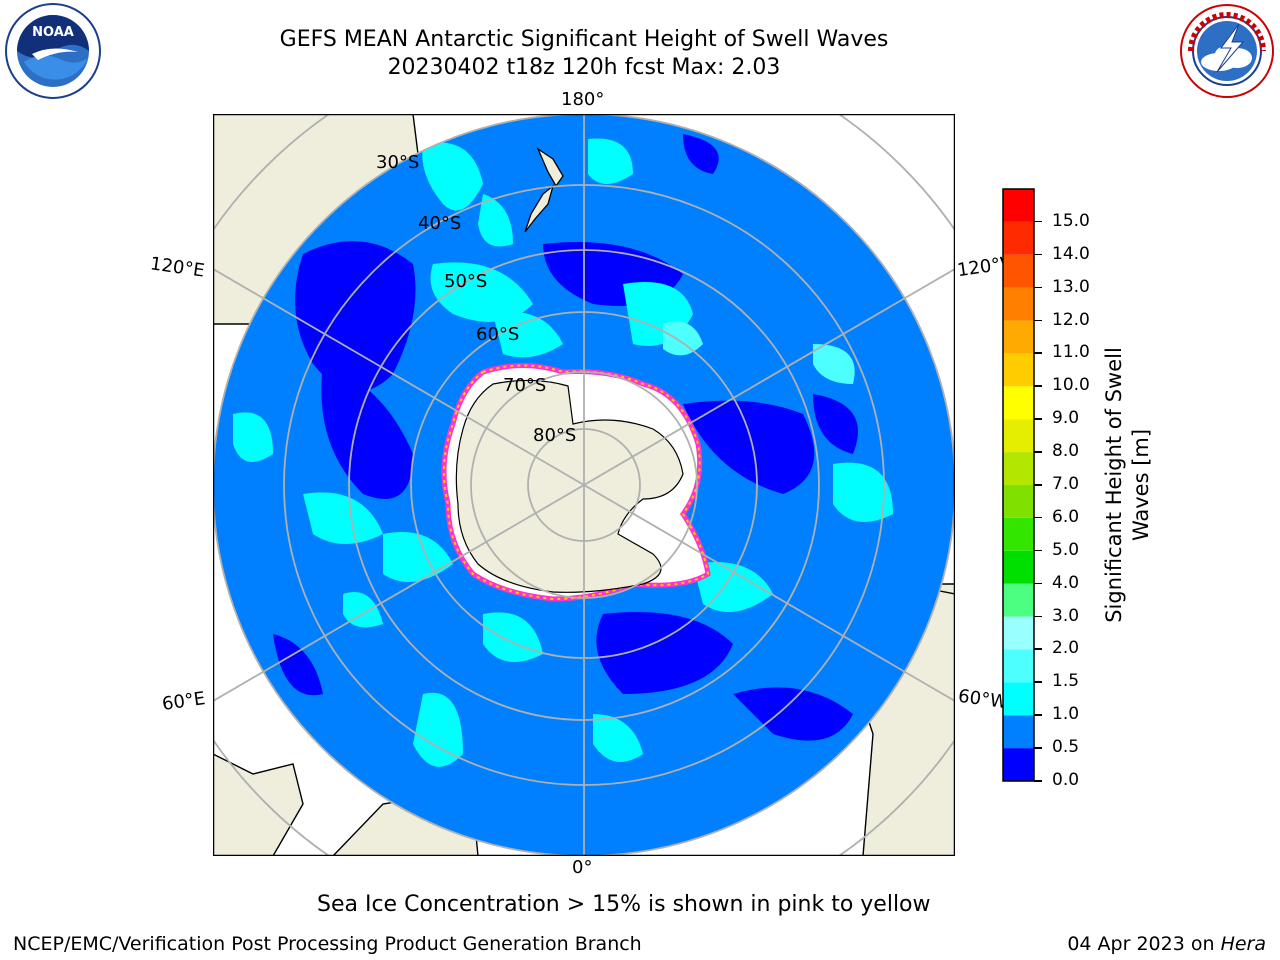  What do you see at coordinates (1066, 780) in the screenshot?
I see `colorbar-tick-label: 0.0` at bounding box center [1066, 780].